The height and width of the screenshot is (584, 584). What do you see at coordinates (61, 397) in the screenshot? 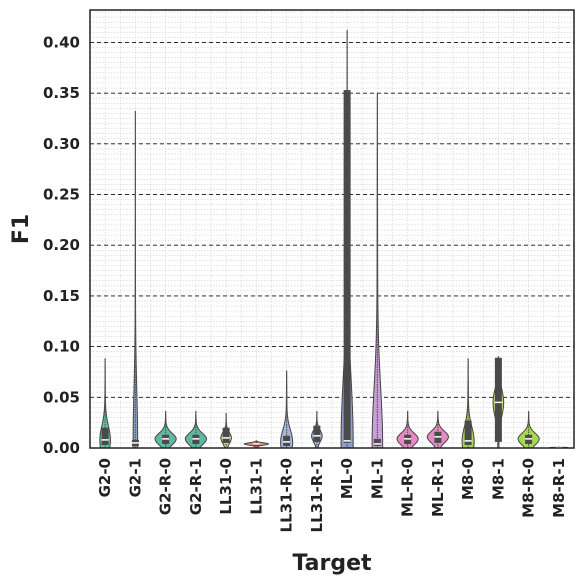
I see `y-tick-label: 0.05` at bounding box center [61, 397].